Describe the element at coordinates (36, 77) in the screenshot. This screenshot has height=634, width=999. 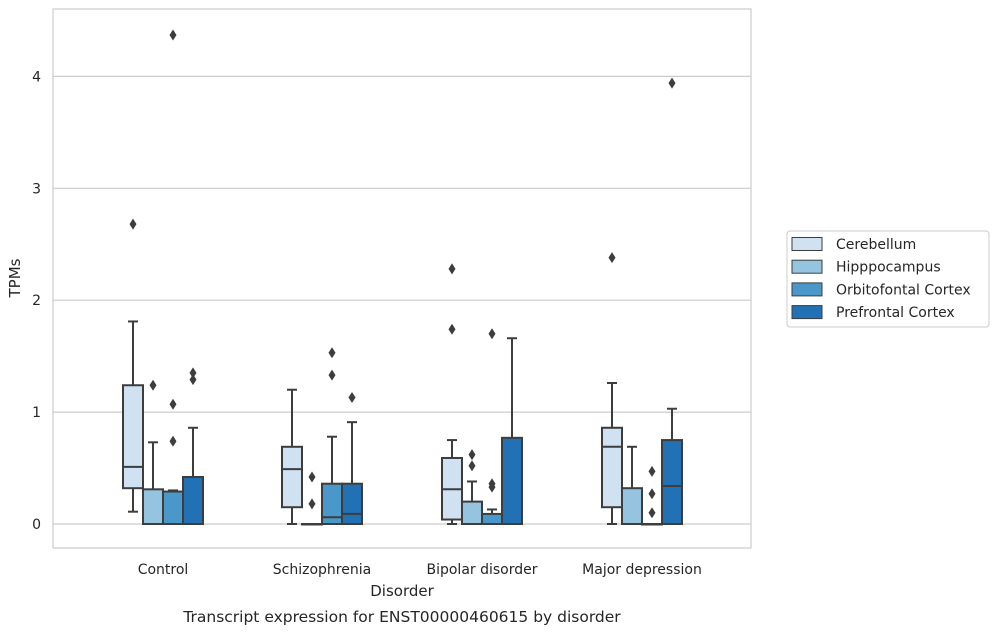
I see `y-tick-label: 4` at that location.